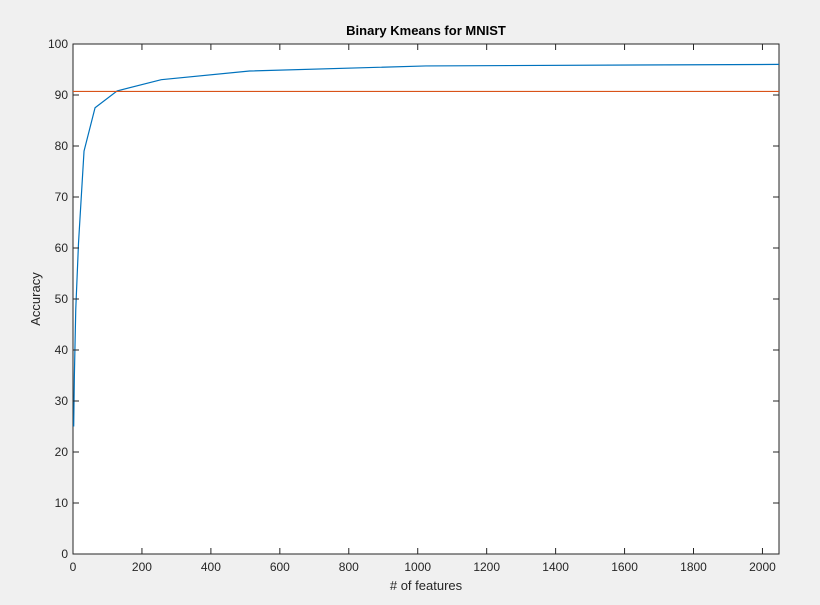  What do you see at coordinates (62, 95) in the screenshot?
I see `y-tick-label: 90` at bounding box center [62, 95].